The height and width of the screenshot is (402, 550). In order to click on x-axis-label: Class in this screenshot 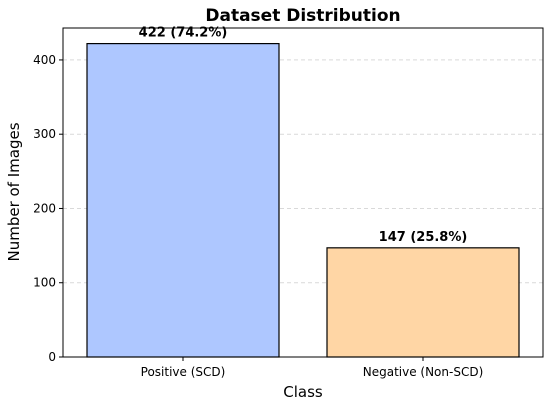, I will do `click(303, 392)`.